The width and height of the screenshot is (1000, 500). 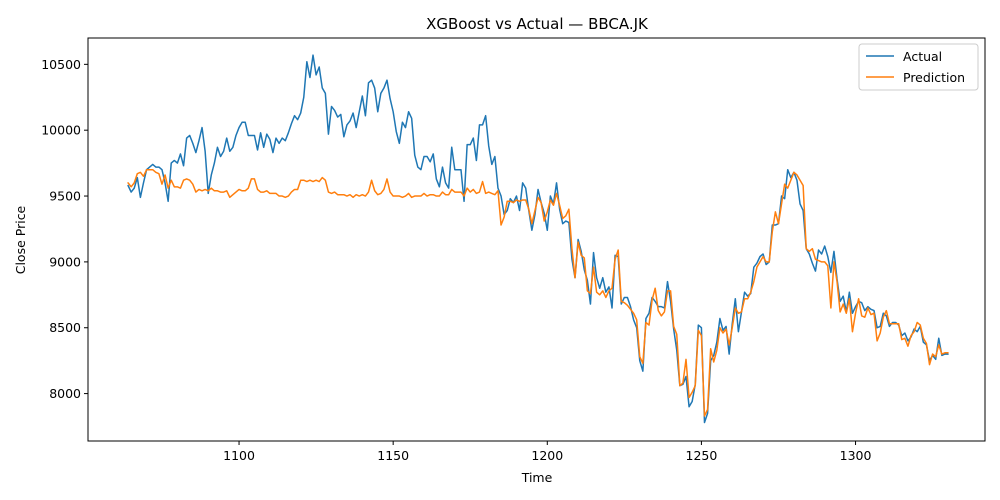 I want to click on y-tick-label: 8500, so click(x=65, y=327).